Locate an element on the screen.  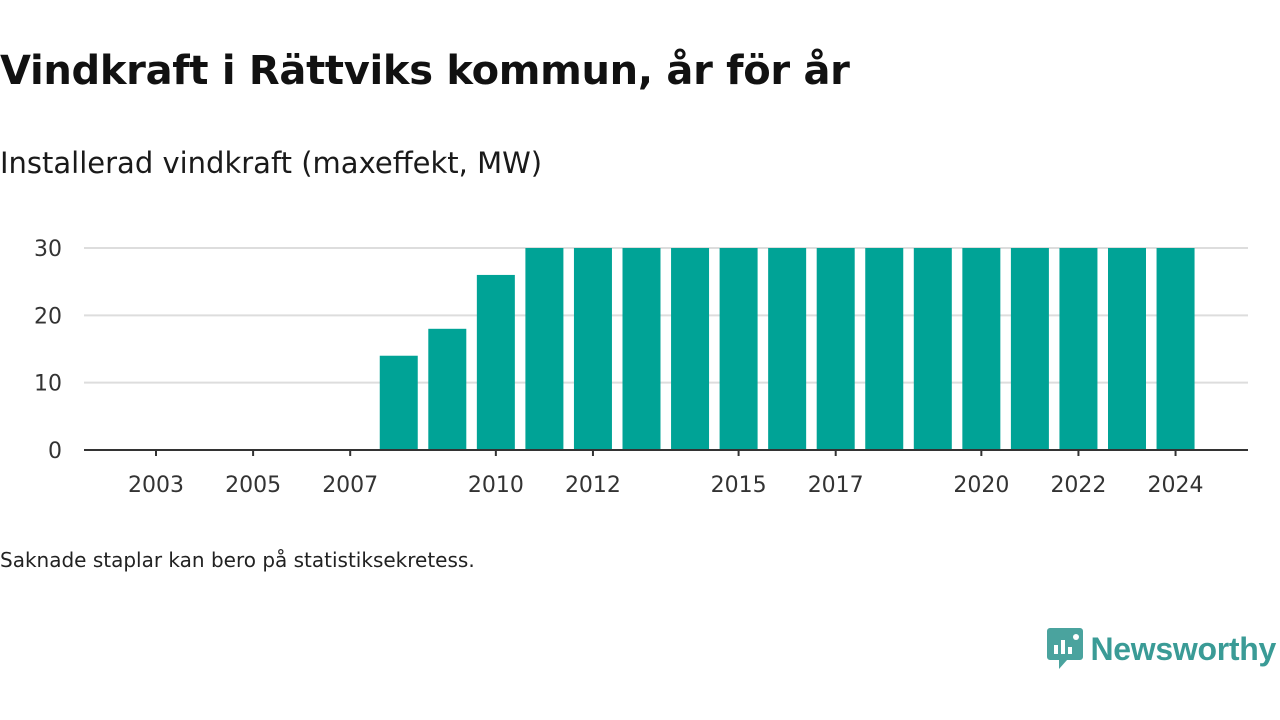
bar-2015 is located at coordinates (738, 349).